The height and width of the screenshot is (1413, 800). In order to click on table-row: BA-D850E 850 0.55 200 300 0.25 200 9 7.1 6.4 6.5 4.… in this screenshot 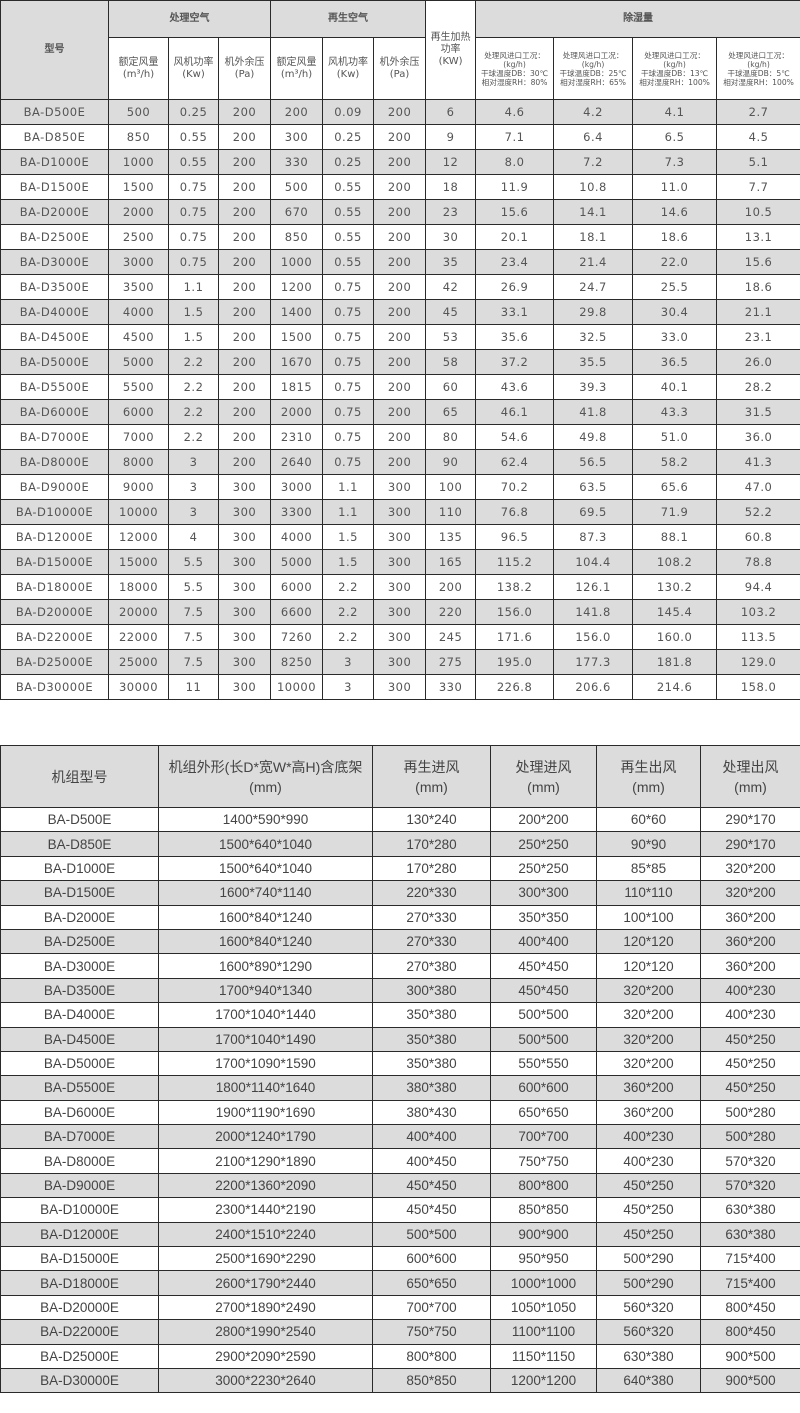, I will do `click(400, 137)`.